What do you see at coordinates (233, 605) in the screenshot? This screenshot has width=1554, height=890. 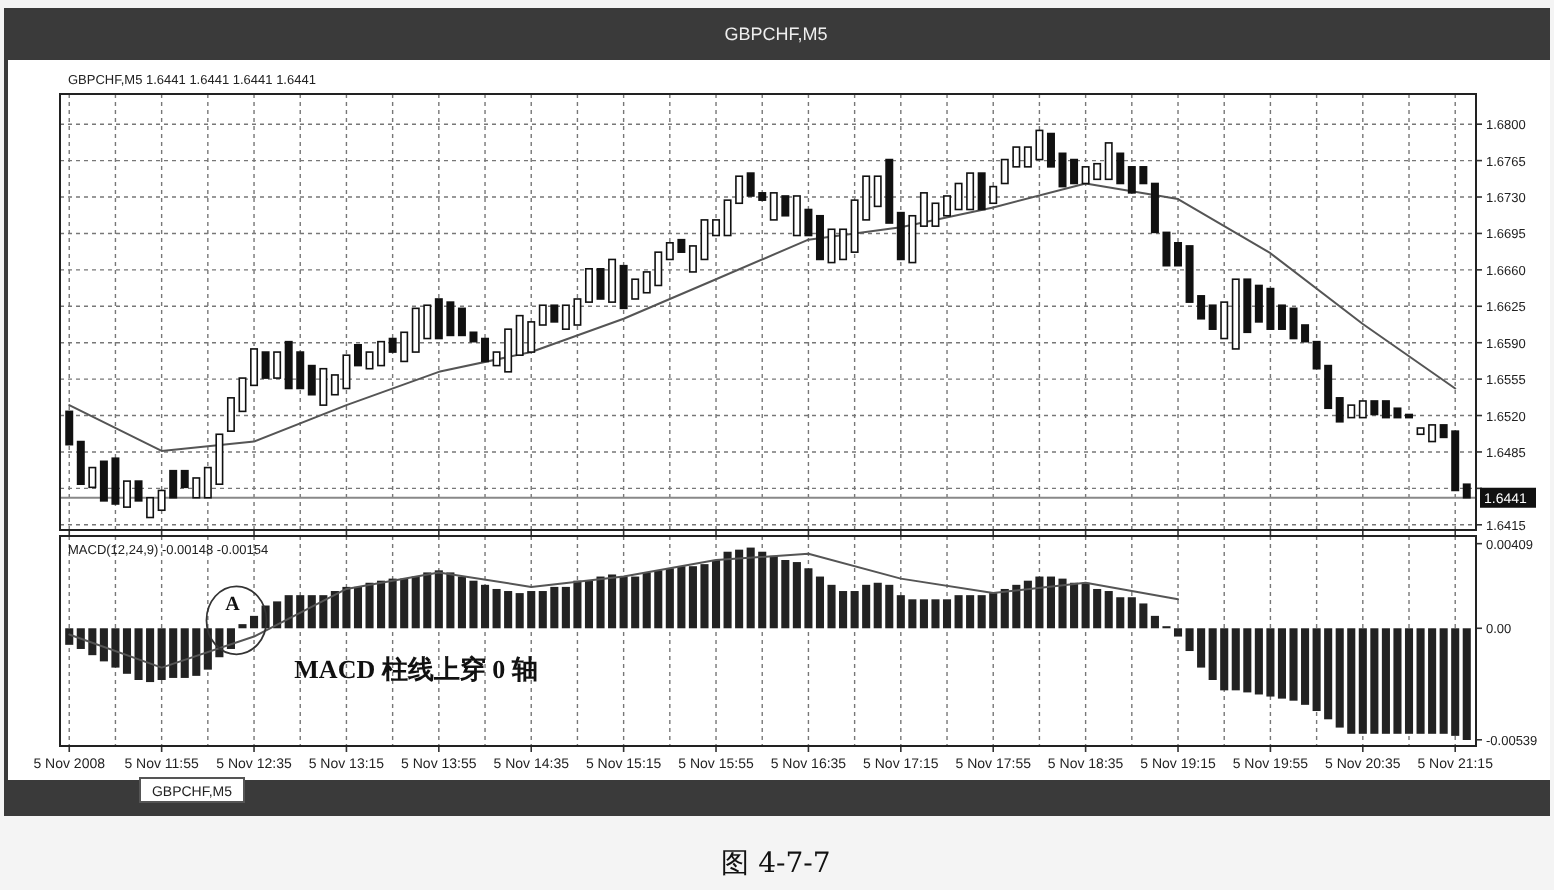 I see `annotation: A` at bounding box center [233, 605].